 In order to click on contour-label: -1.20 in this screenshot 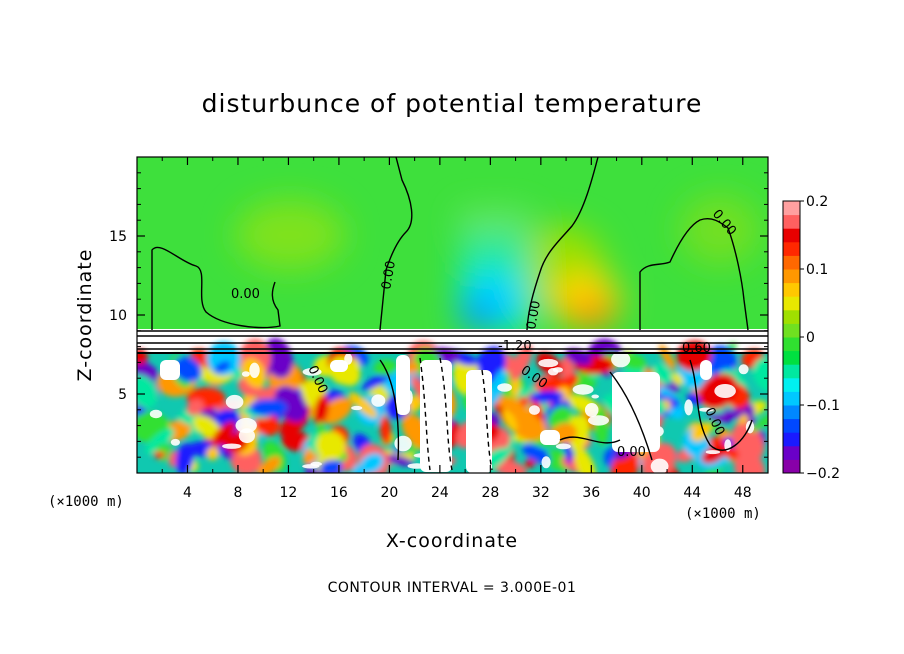, I will do `click(515, 346)`.